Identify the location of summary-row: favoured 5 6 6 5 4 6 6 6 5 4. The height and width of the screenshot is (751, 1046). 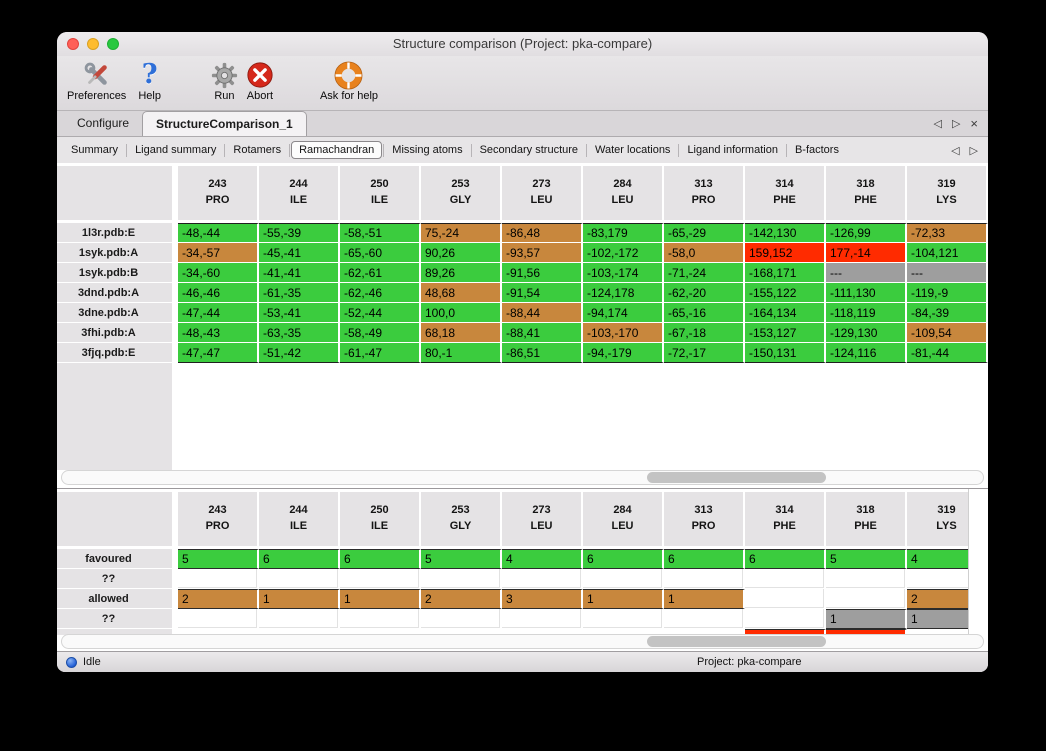
(522, 559).